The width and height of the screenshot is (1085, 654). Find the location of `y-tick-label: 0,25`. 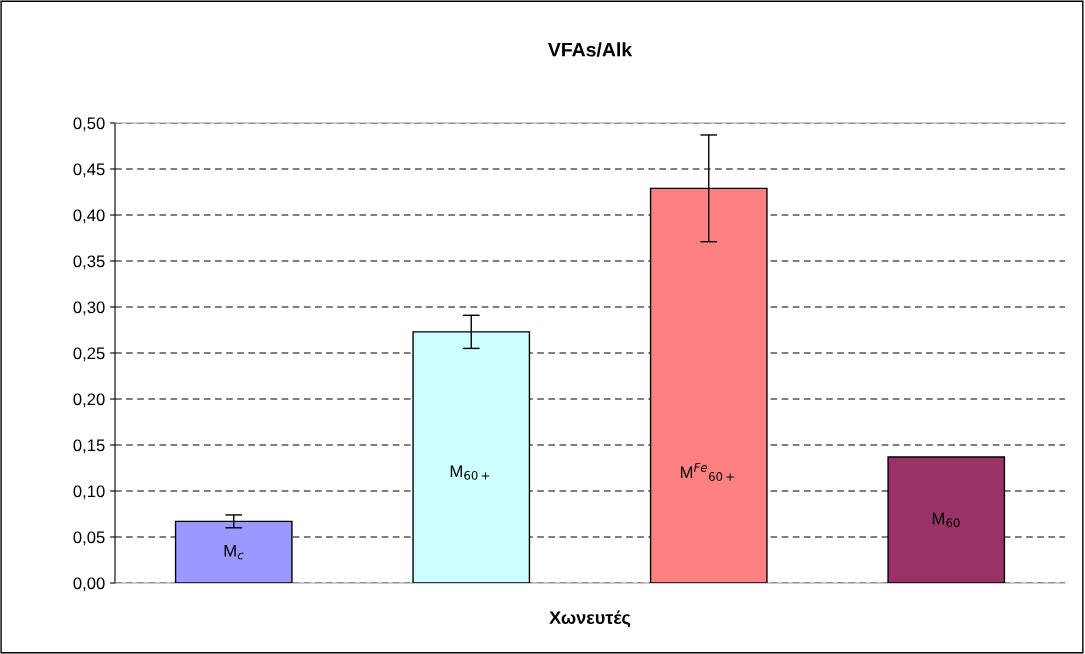

y-tick-label: 0,25 is located at coordinates (89, 354).